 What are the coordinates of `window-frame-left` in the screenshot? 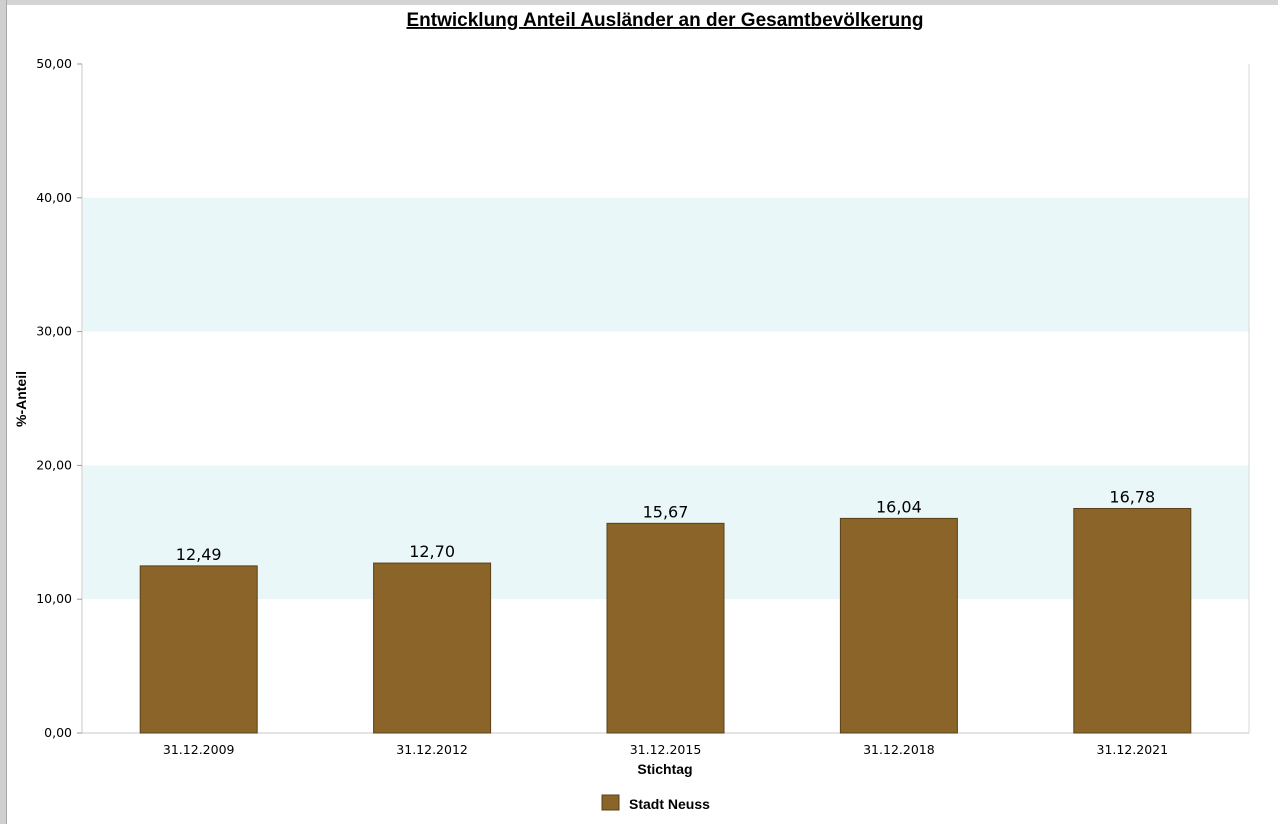 It's located at (3, 412).